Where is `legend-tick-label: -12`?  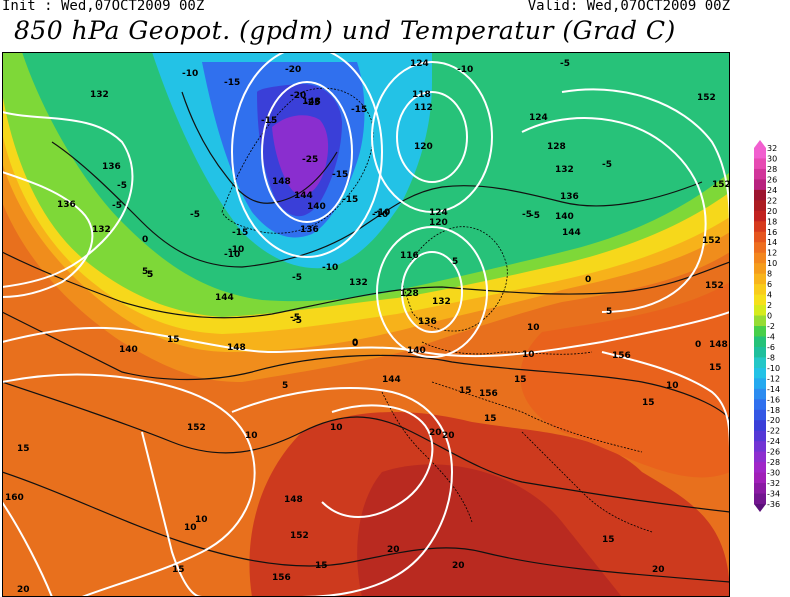
legend-tick-label: -12 is located at coordinates (773, 378).